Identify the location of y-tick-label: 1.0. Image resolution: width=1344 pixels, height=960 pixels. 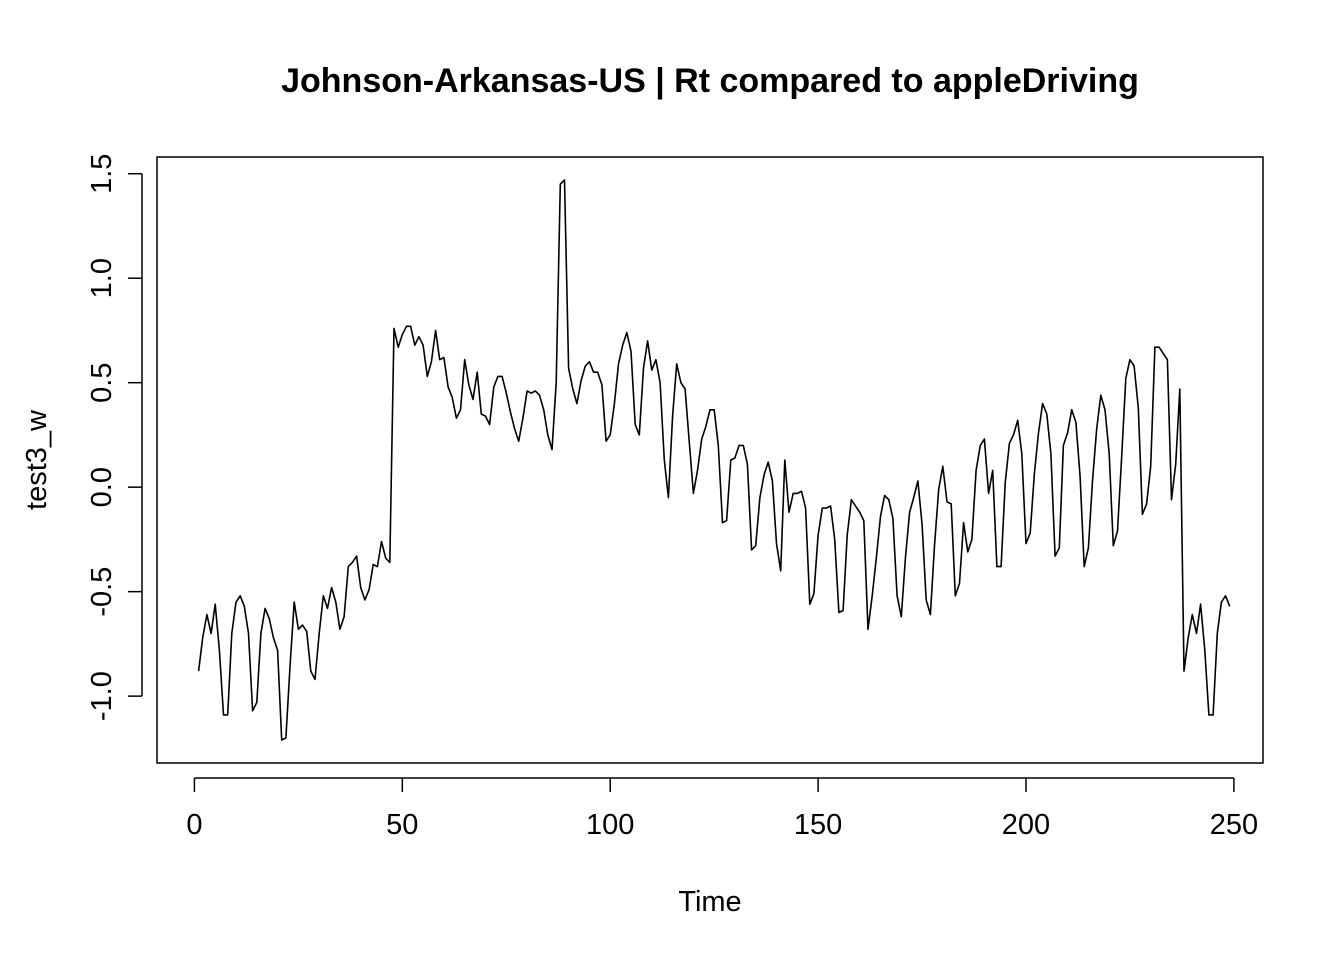
(102, 278).